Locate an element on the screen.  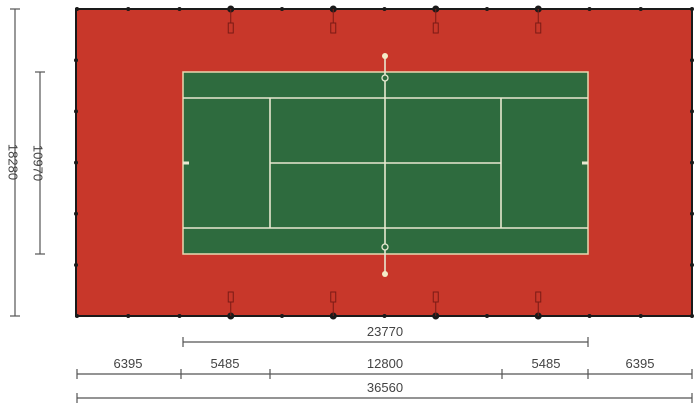
total-length-label: 36560 is located at coordinates (385, 387).